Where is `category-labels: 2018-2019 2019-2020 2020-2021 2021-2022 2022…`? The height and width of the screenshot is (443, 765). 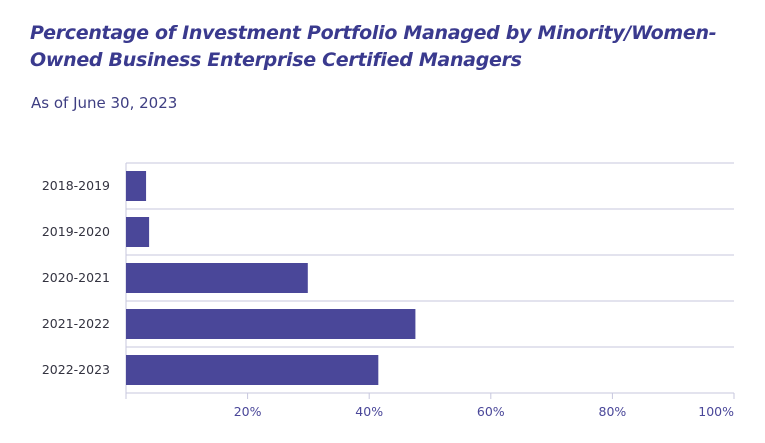 category-labels: 2018-2019 2019-2020 2020-2021 2021-2022 2022… is located at coordinates (76, 277).